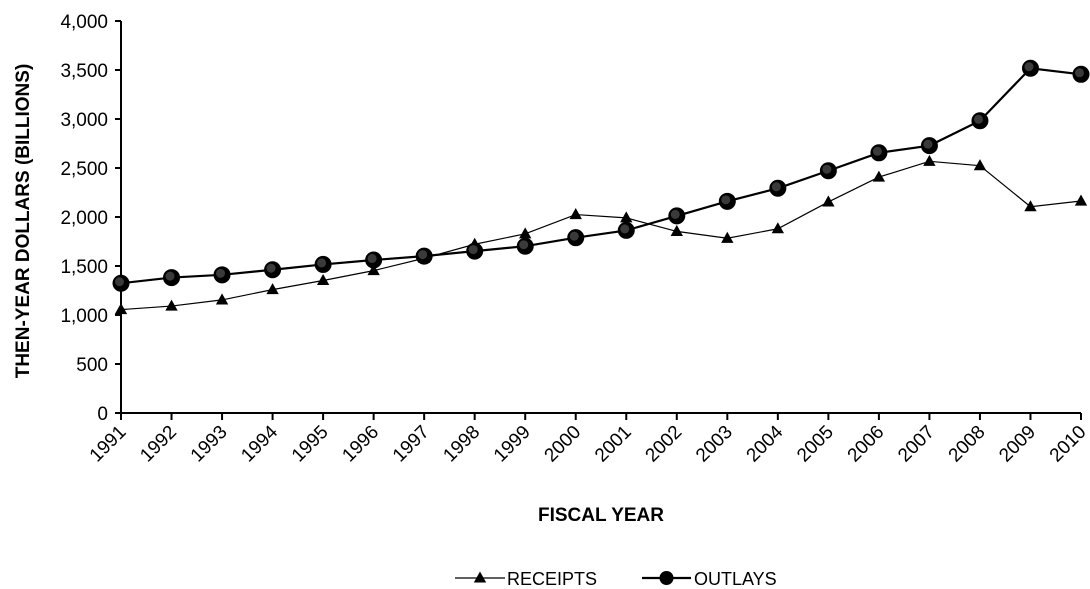 This screenshot has width=1090, height=589. Describe the element at coordinates (765, 443) in the screenshot. I see `x-tick-label: 2004` at that location.